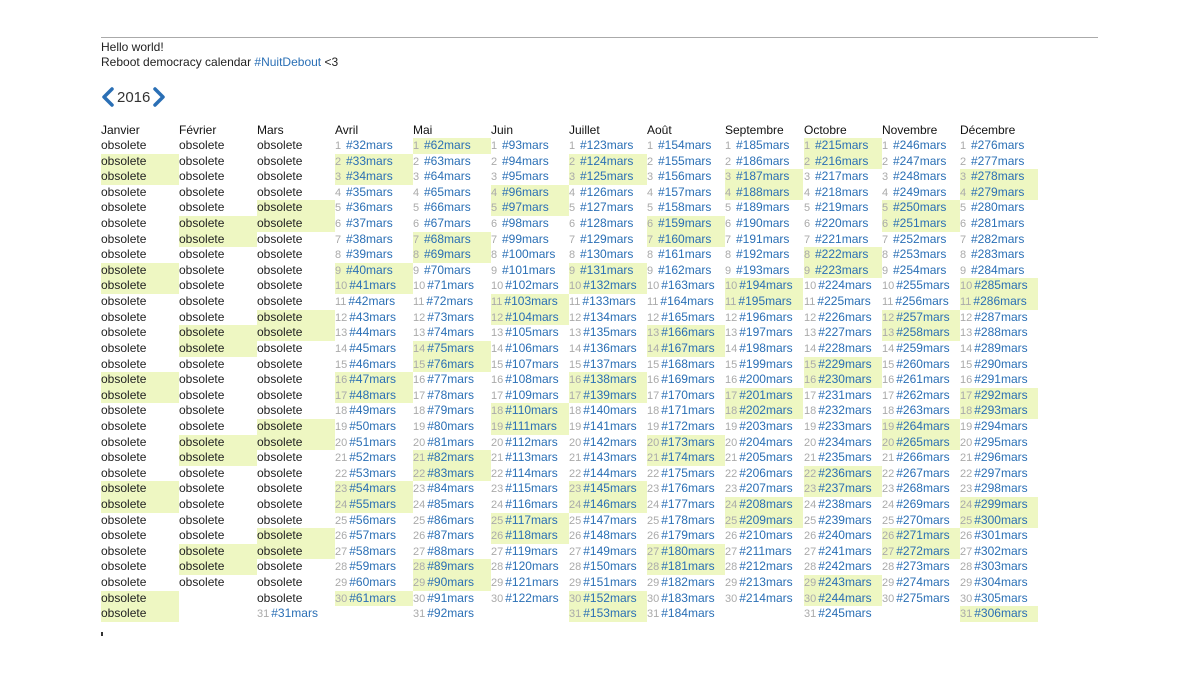  What do you see at coordinates (372, 316) in the screenshot?
I see `hashtag-link: #43mars` at bounding box center [372, 316].